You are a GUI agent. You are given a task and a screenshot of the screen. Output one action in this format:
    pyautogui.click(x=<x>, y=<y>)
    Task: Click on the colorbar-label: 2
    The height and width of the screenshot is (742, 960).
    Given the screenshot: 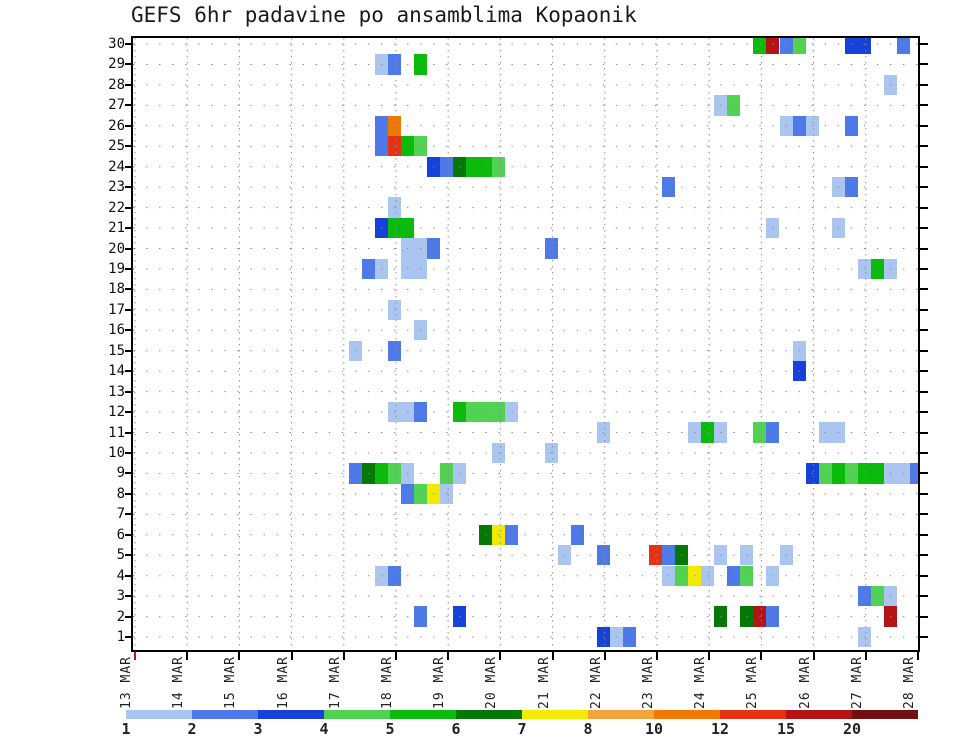 What is the action you would take?
    pyautogui.click(x=192, y=729)
    